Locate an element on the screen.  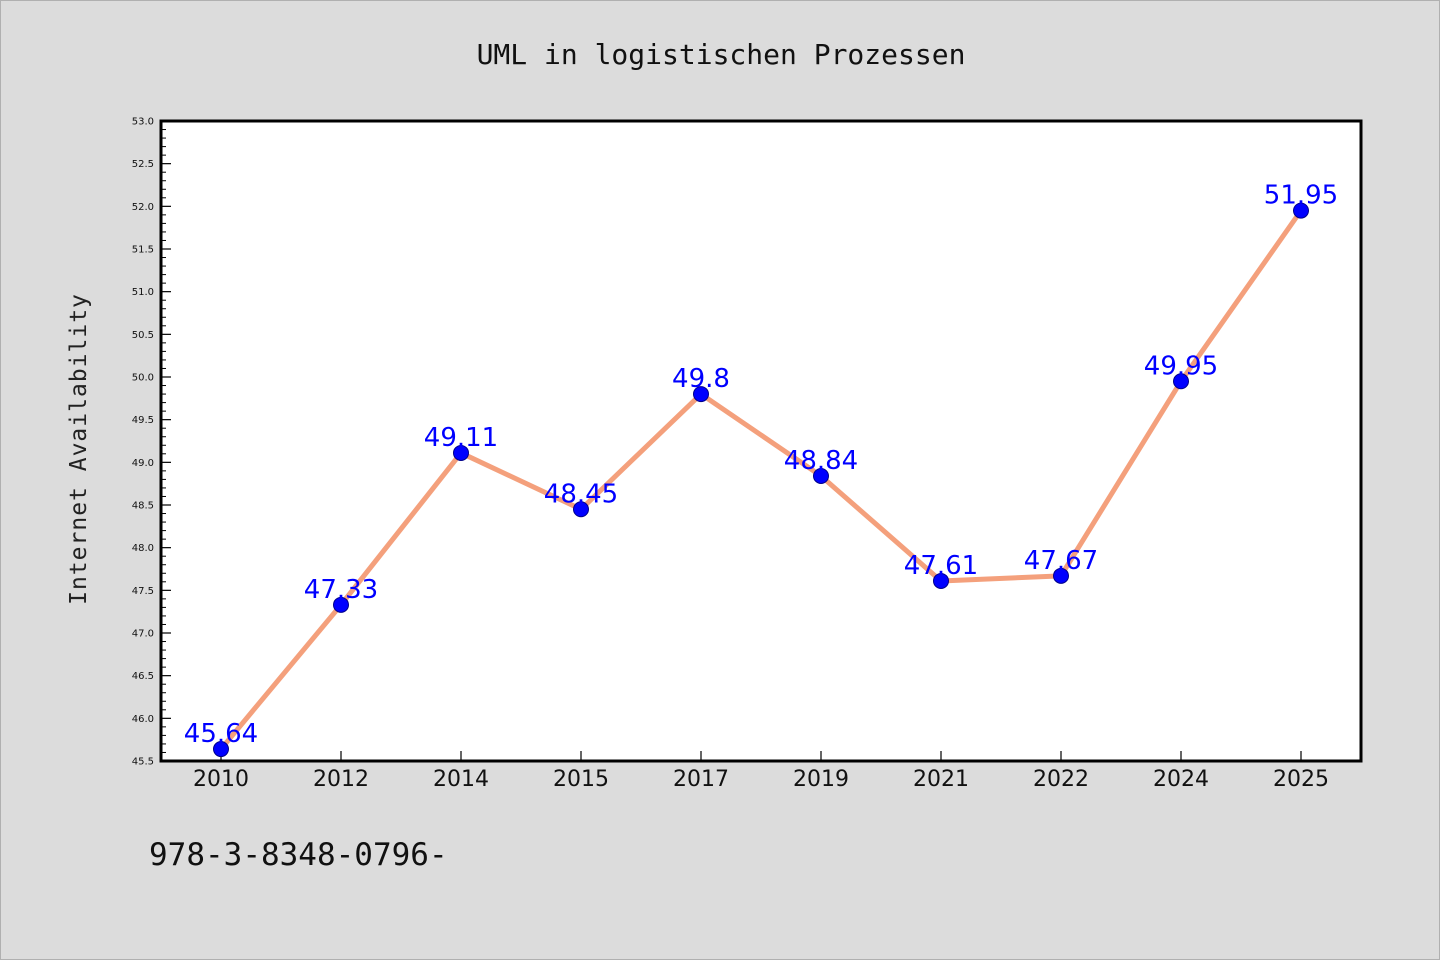
y-tick-label: 50.0 is located at coordinates (143, 378).